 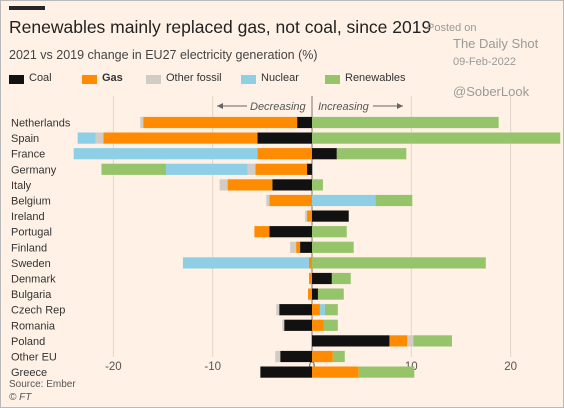 I want to click on category-label: Germany, so click(x=34, y=170).